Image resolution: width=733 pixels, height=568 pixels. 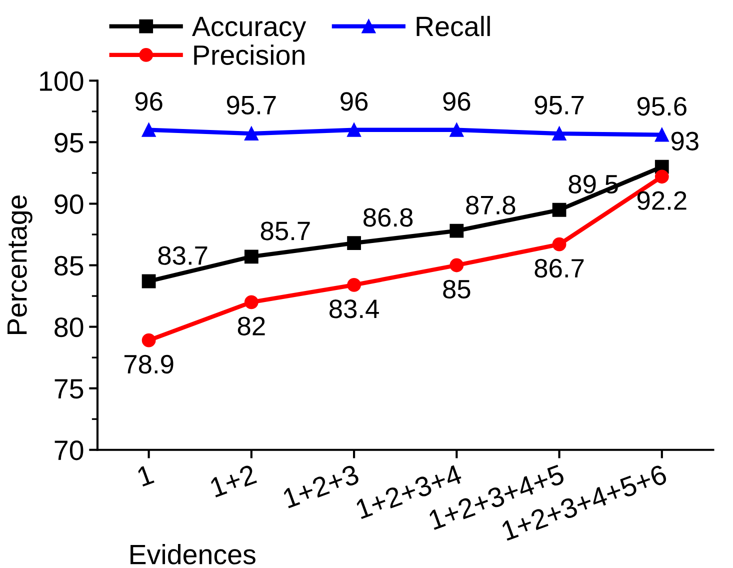 I want to click on data-label: 86.8, so click(x=388, y=217).